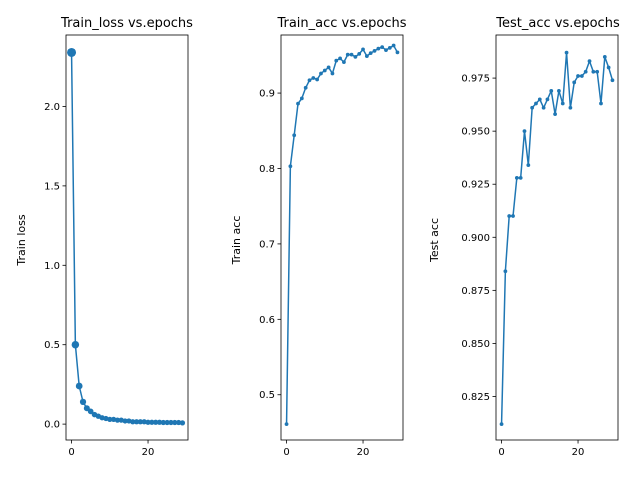  Describe the element at coordinates (267, 320) in the screenshot. I see `y-tick-label: 0.6` at that location.